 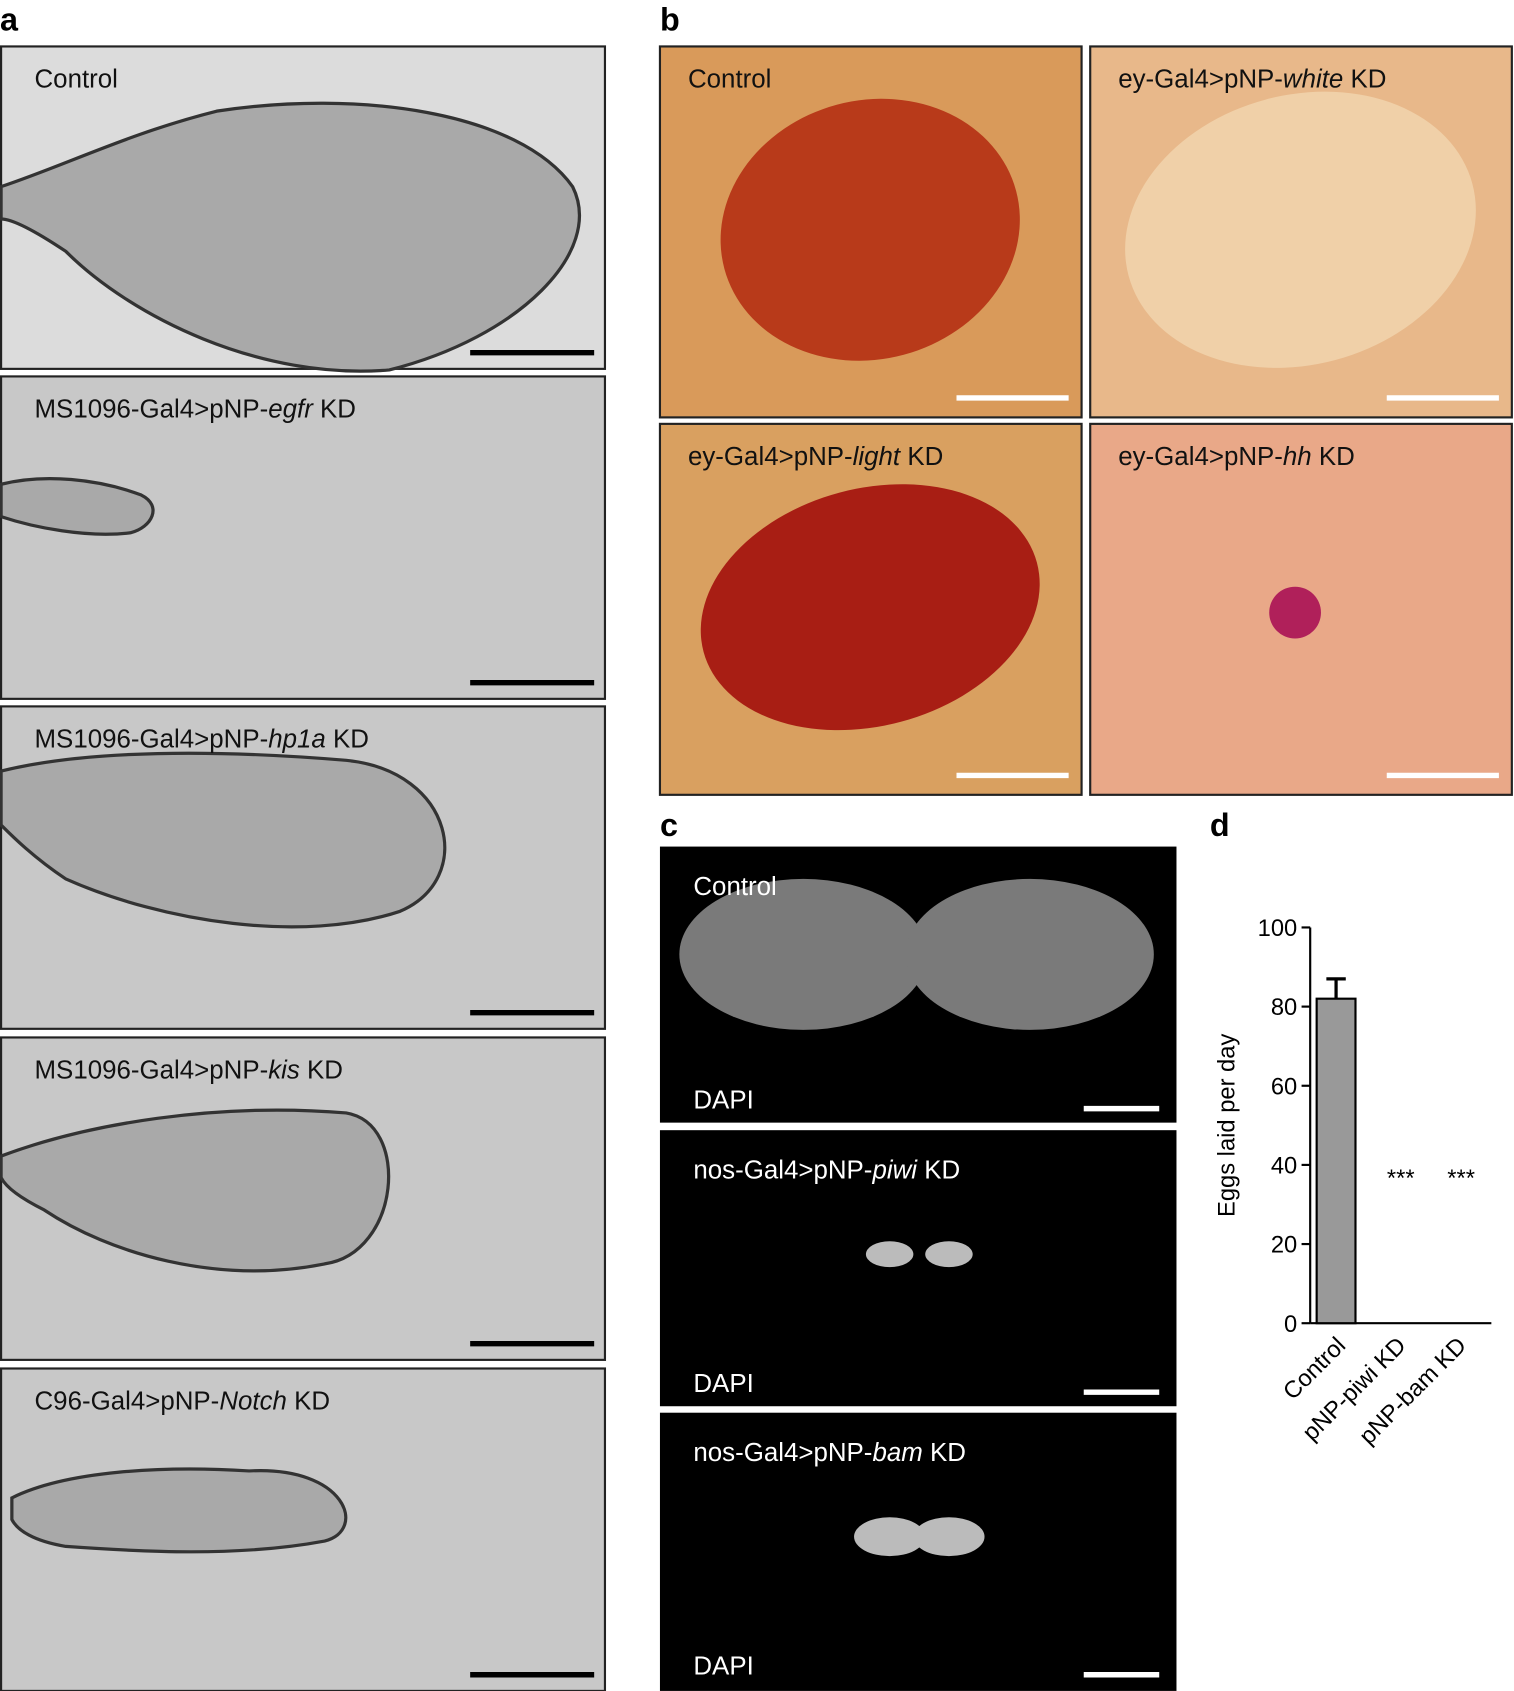 I want to click on caption: C96-Gal4>pNP-Notch KD, so click(x=183, y=1401).